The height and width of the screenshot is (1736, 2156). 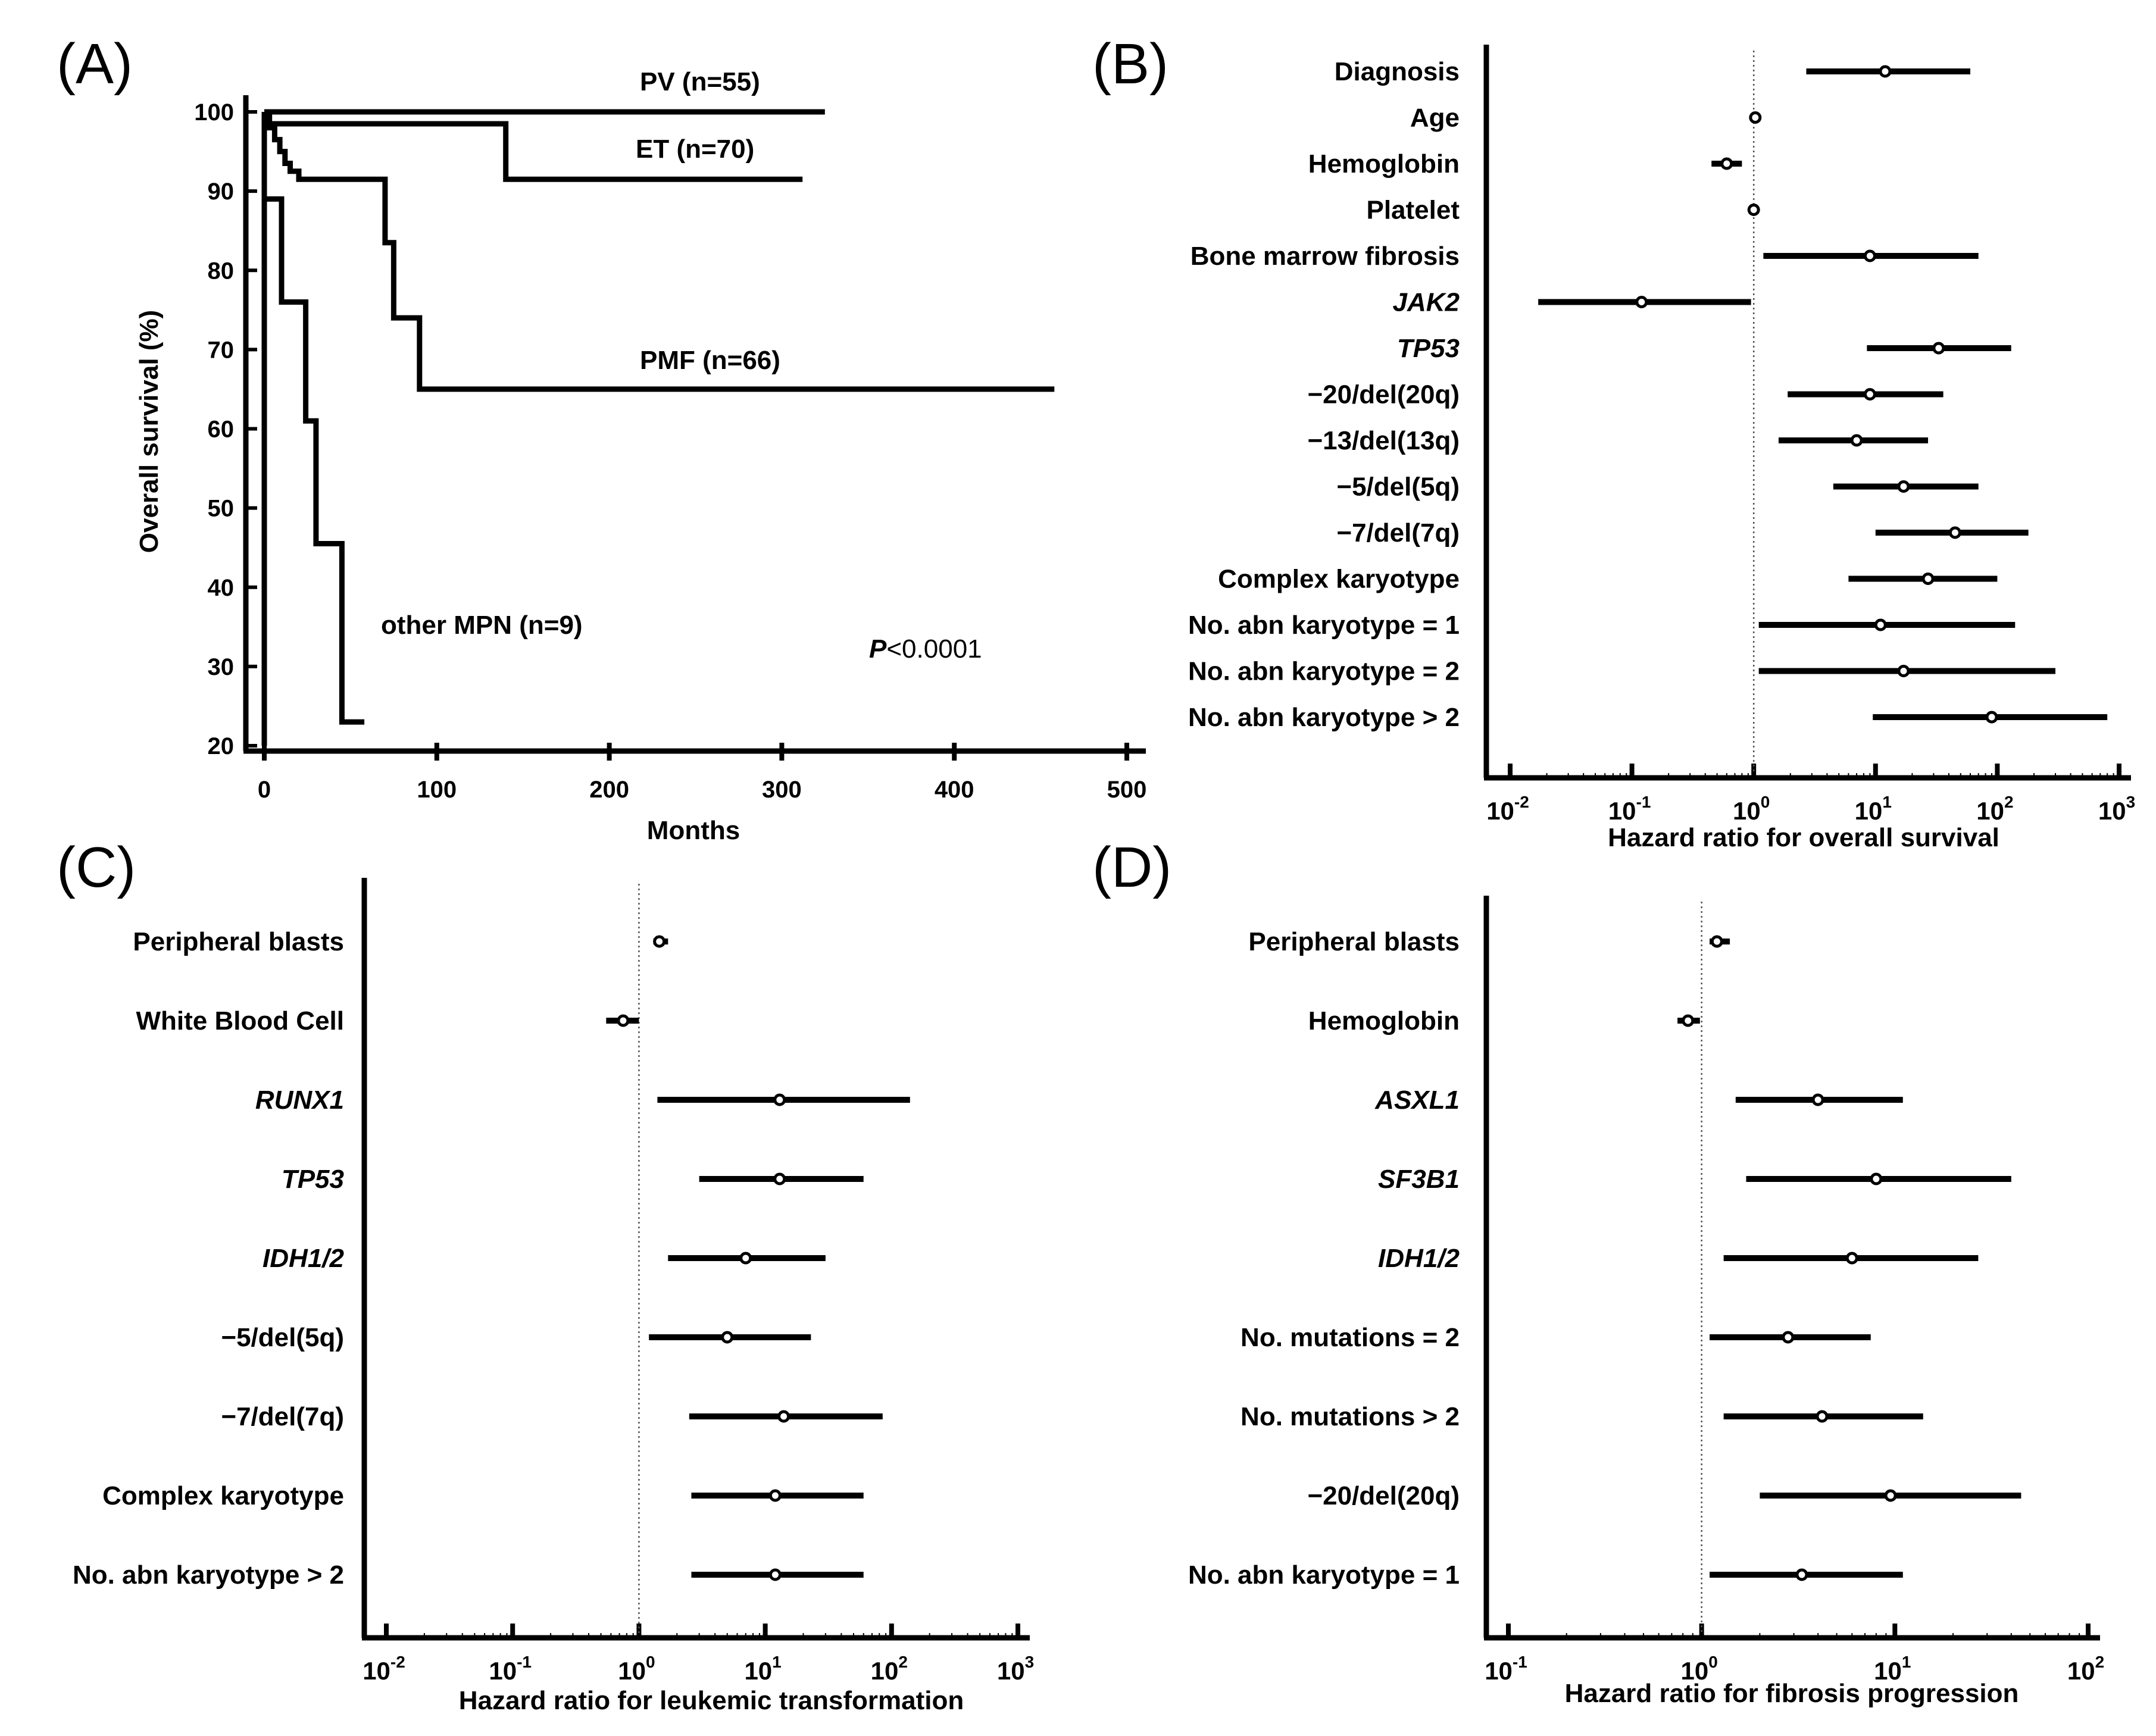 I want to click on km-label-pmf: PMF (n=66), so click(x=710, y=360).